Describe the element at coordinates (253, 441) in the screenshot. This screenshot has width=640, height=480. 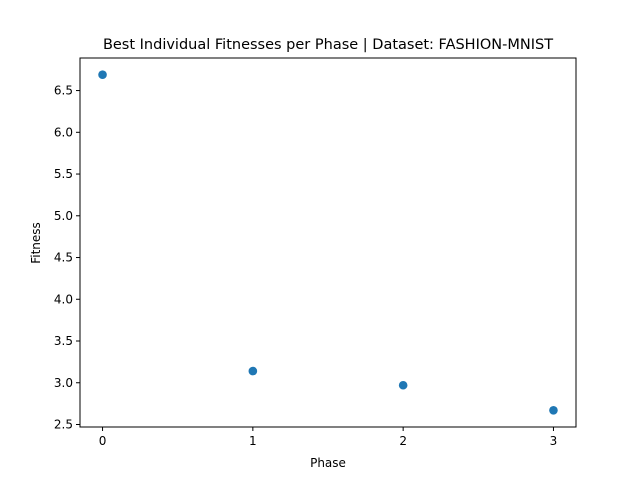
I see `x-tick-label: 1` at that location.